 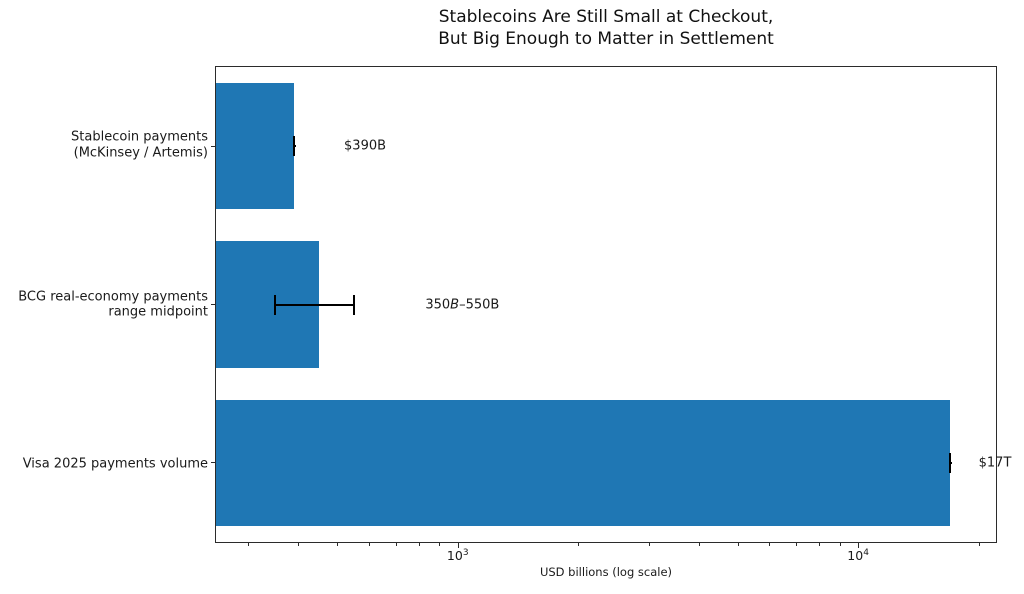 I want to click on x-axis-label: USD billions (log scale), so click(x=606, y=572).